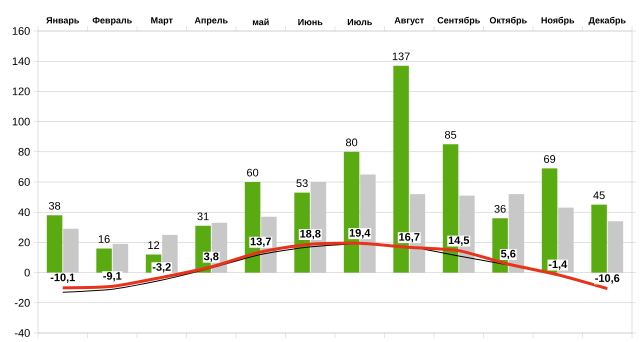 Image resolution: width=641 pixels, height=342 pixels. What do you see at coordinates (352, 142) in the screenshot?
I see `data-label: 80` at bounding box center [352, 142].